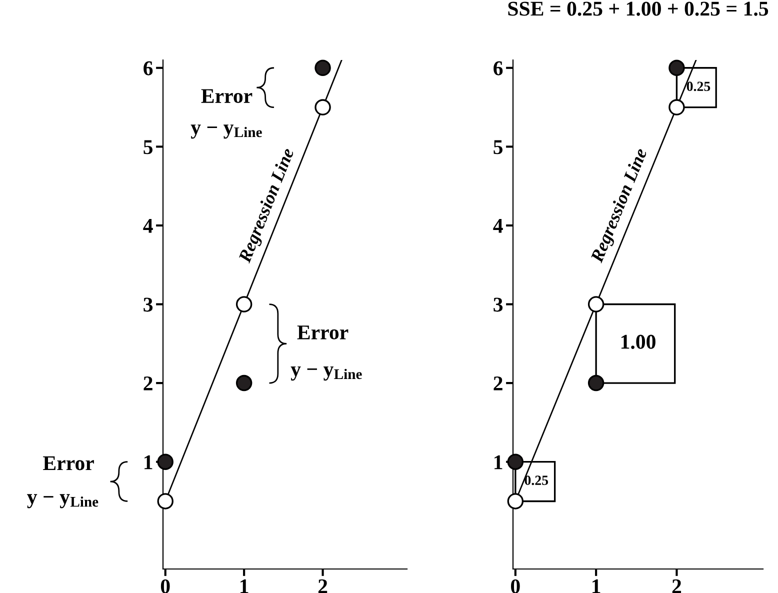 The image size is (778, 593). What do you see at coordinates (62, 501) in the screenshot?
I see `text: y − y$_{Line}$` at bounding box center [62, 501].